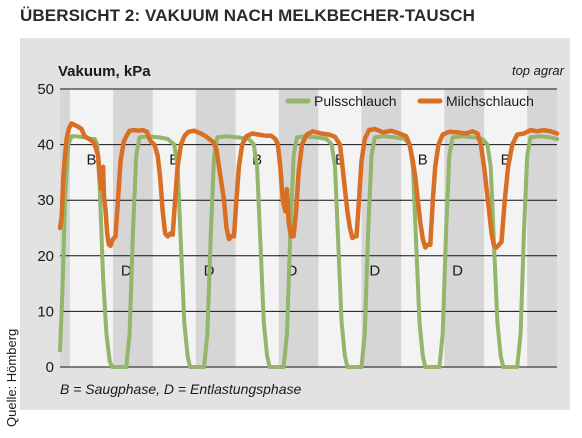  I want to click on y-tick-label-10: 10, so click(45, 311).